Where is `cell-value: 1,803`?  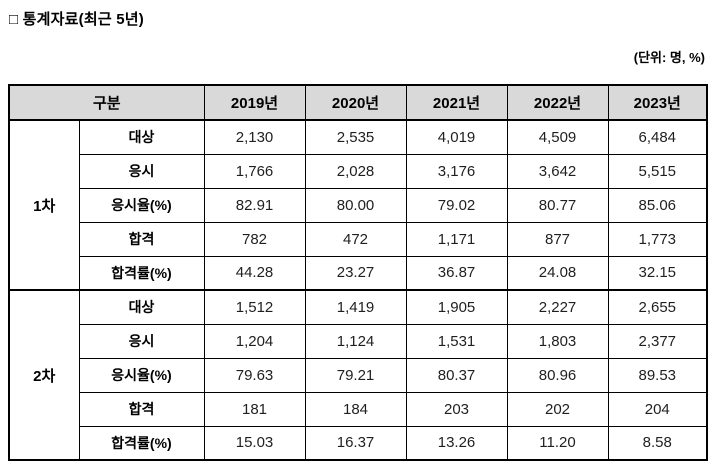
cell-value: 1,803 is located at coordinates (557, 341).